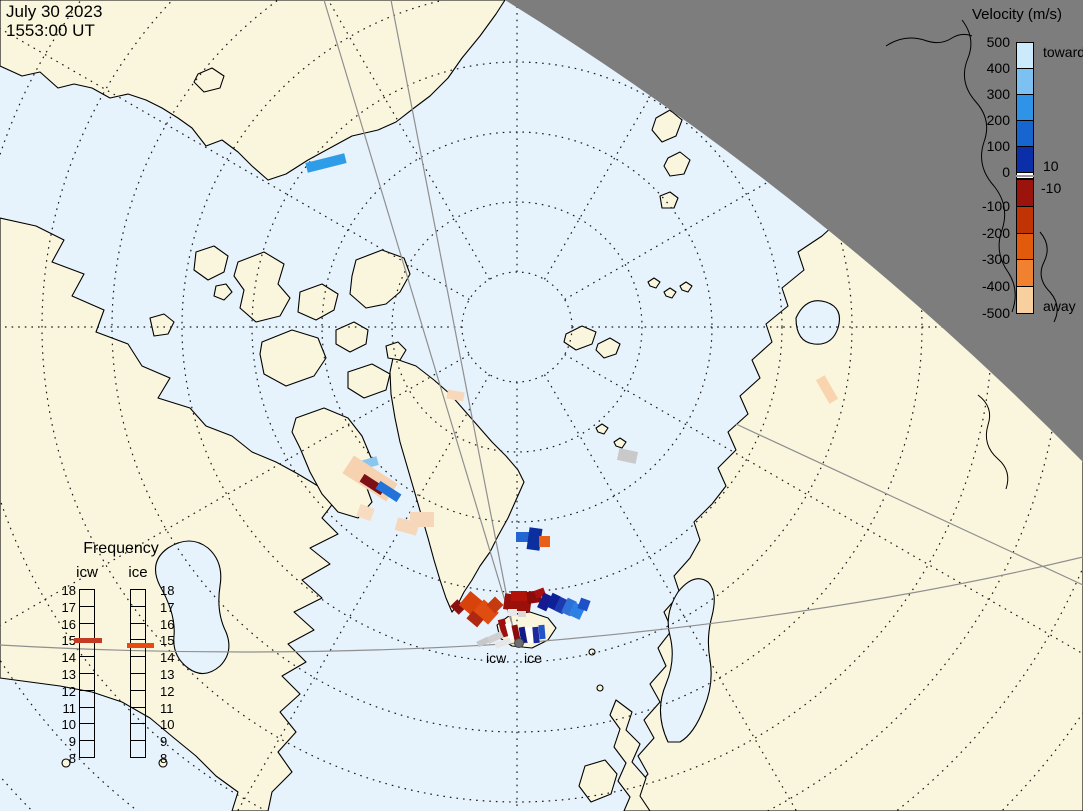  I want to click on frequency-tick: 8, so click(164, 758).